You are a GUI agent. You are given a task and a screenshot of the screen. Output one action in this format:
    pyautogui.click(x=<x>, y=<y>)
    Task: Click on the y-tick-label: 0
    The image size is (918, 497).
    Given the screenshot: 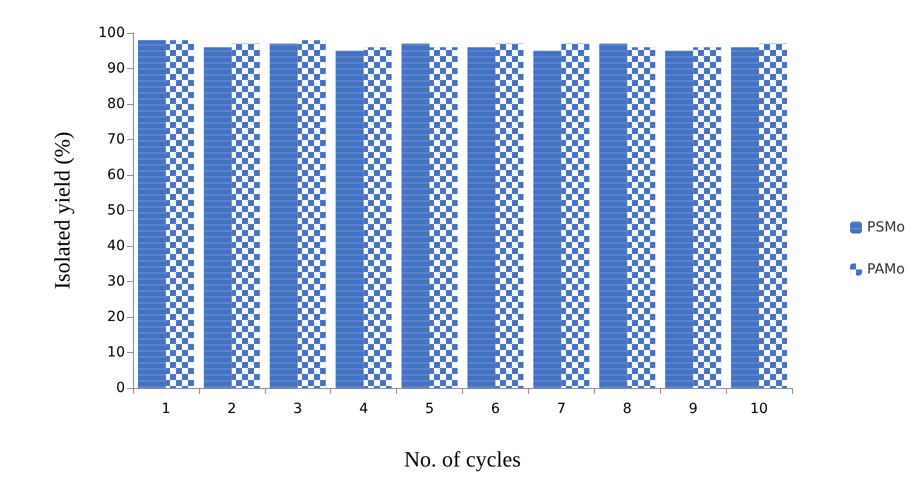 What is the action you would take?
    pyautogui.click(x=120, y=388)
    